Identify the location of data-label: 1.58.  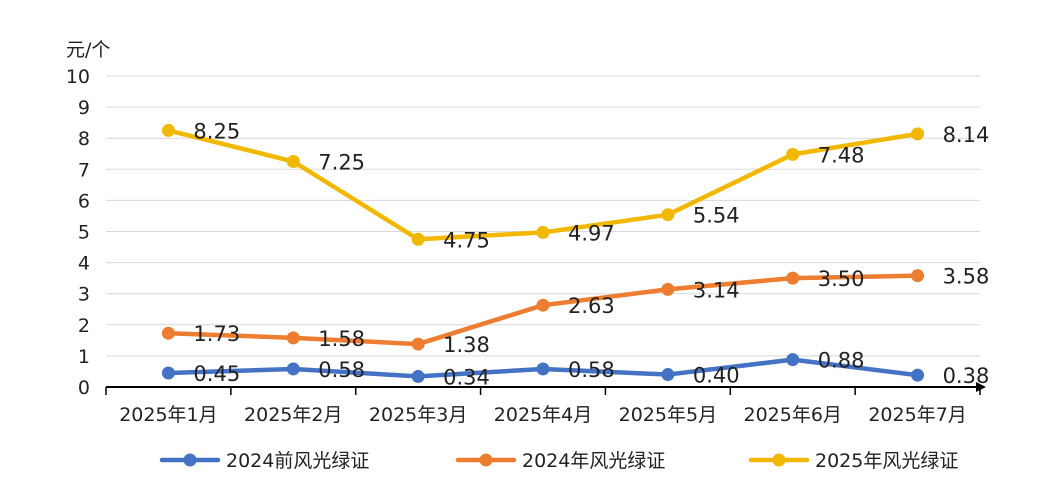
(341, 339).